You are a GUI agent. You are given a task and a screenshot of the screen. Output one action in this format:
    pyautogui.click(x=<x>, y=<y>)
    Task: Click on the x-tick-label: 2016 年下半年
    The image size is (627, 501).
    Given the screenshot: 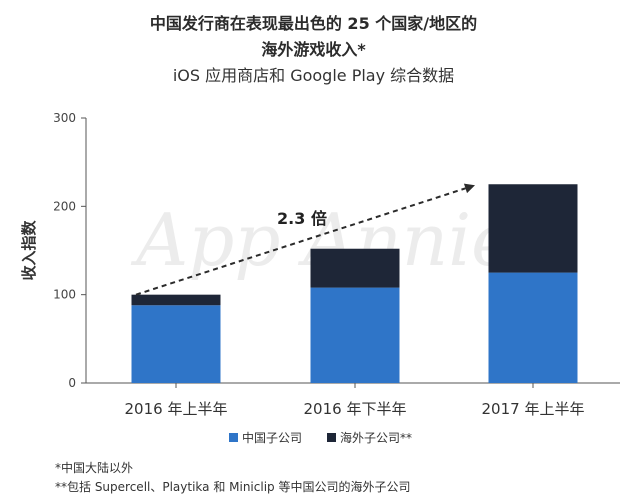 What is the action you would take?
    pyautogui.click(x=355, y=409)
    